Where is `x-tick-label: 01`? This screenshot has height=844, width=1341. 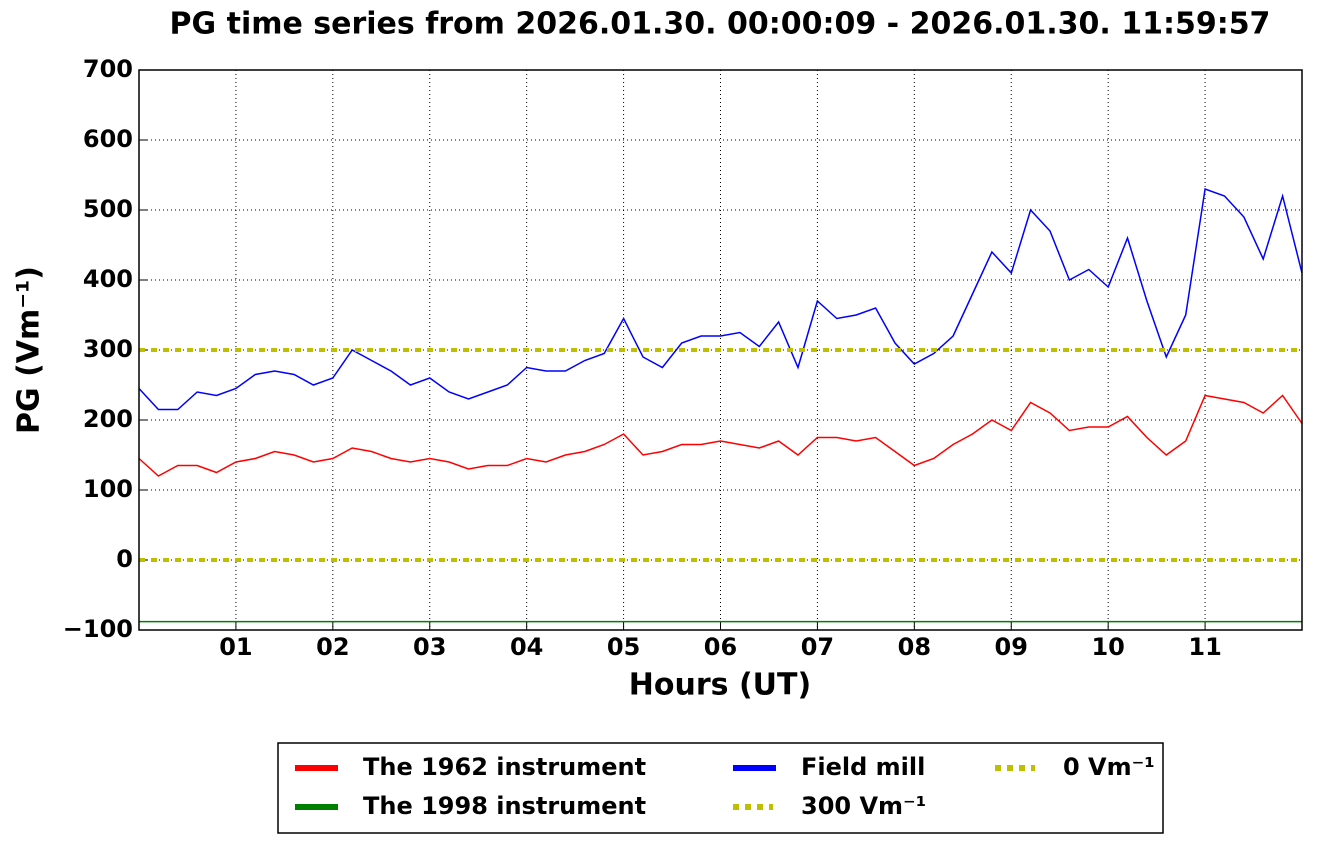
x-tick-label: 01 is located at coordinates (235, 647).